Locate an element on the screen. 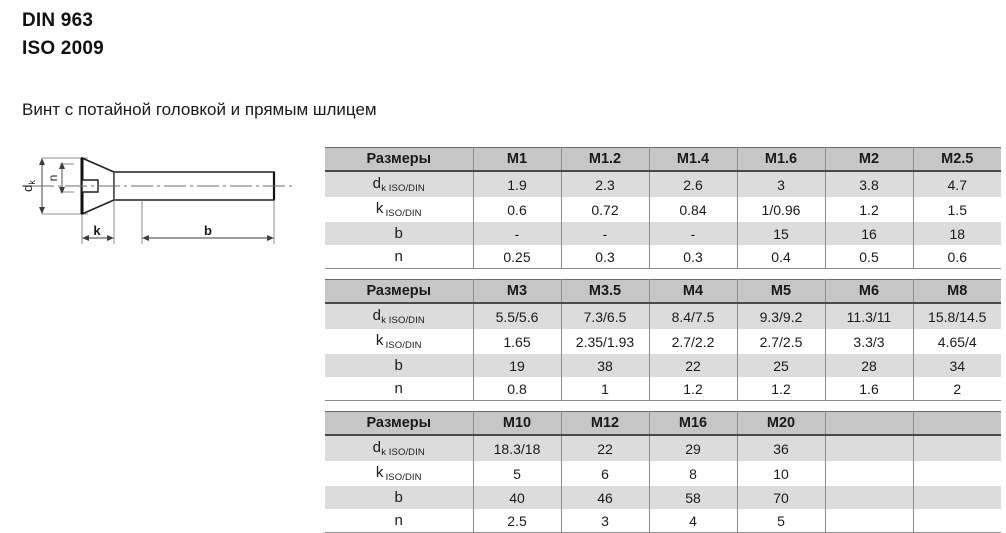 The height and width of the screenshot is (533, 1006). table-cell: 3.3/3 is located at coordinates (869, 341).